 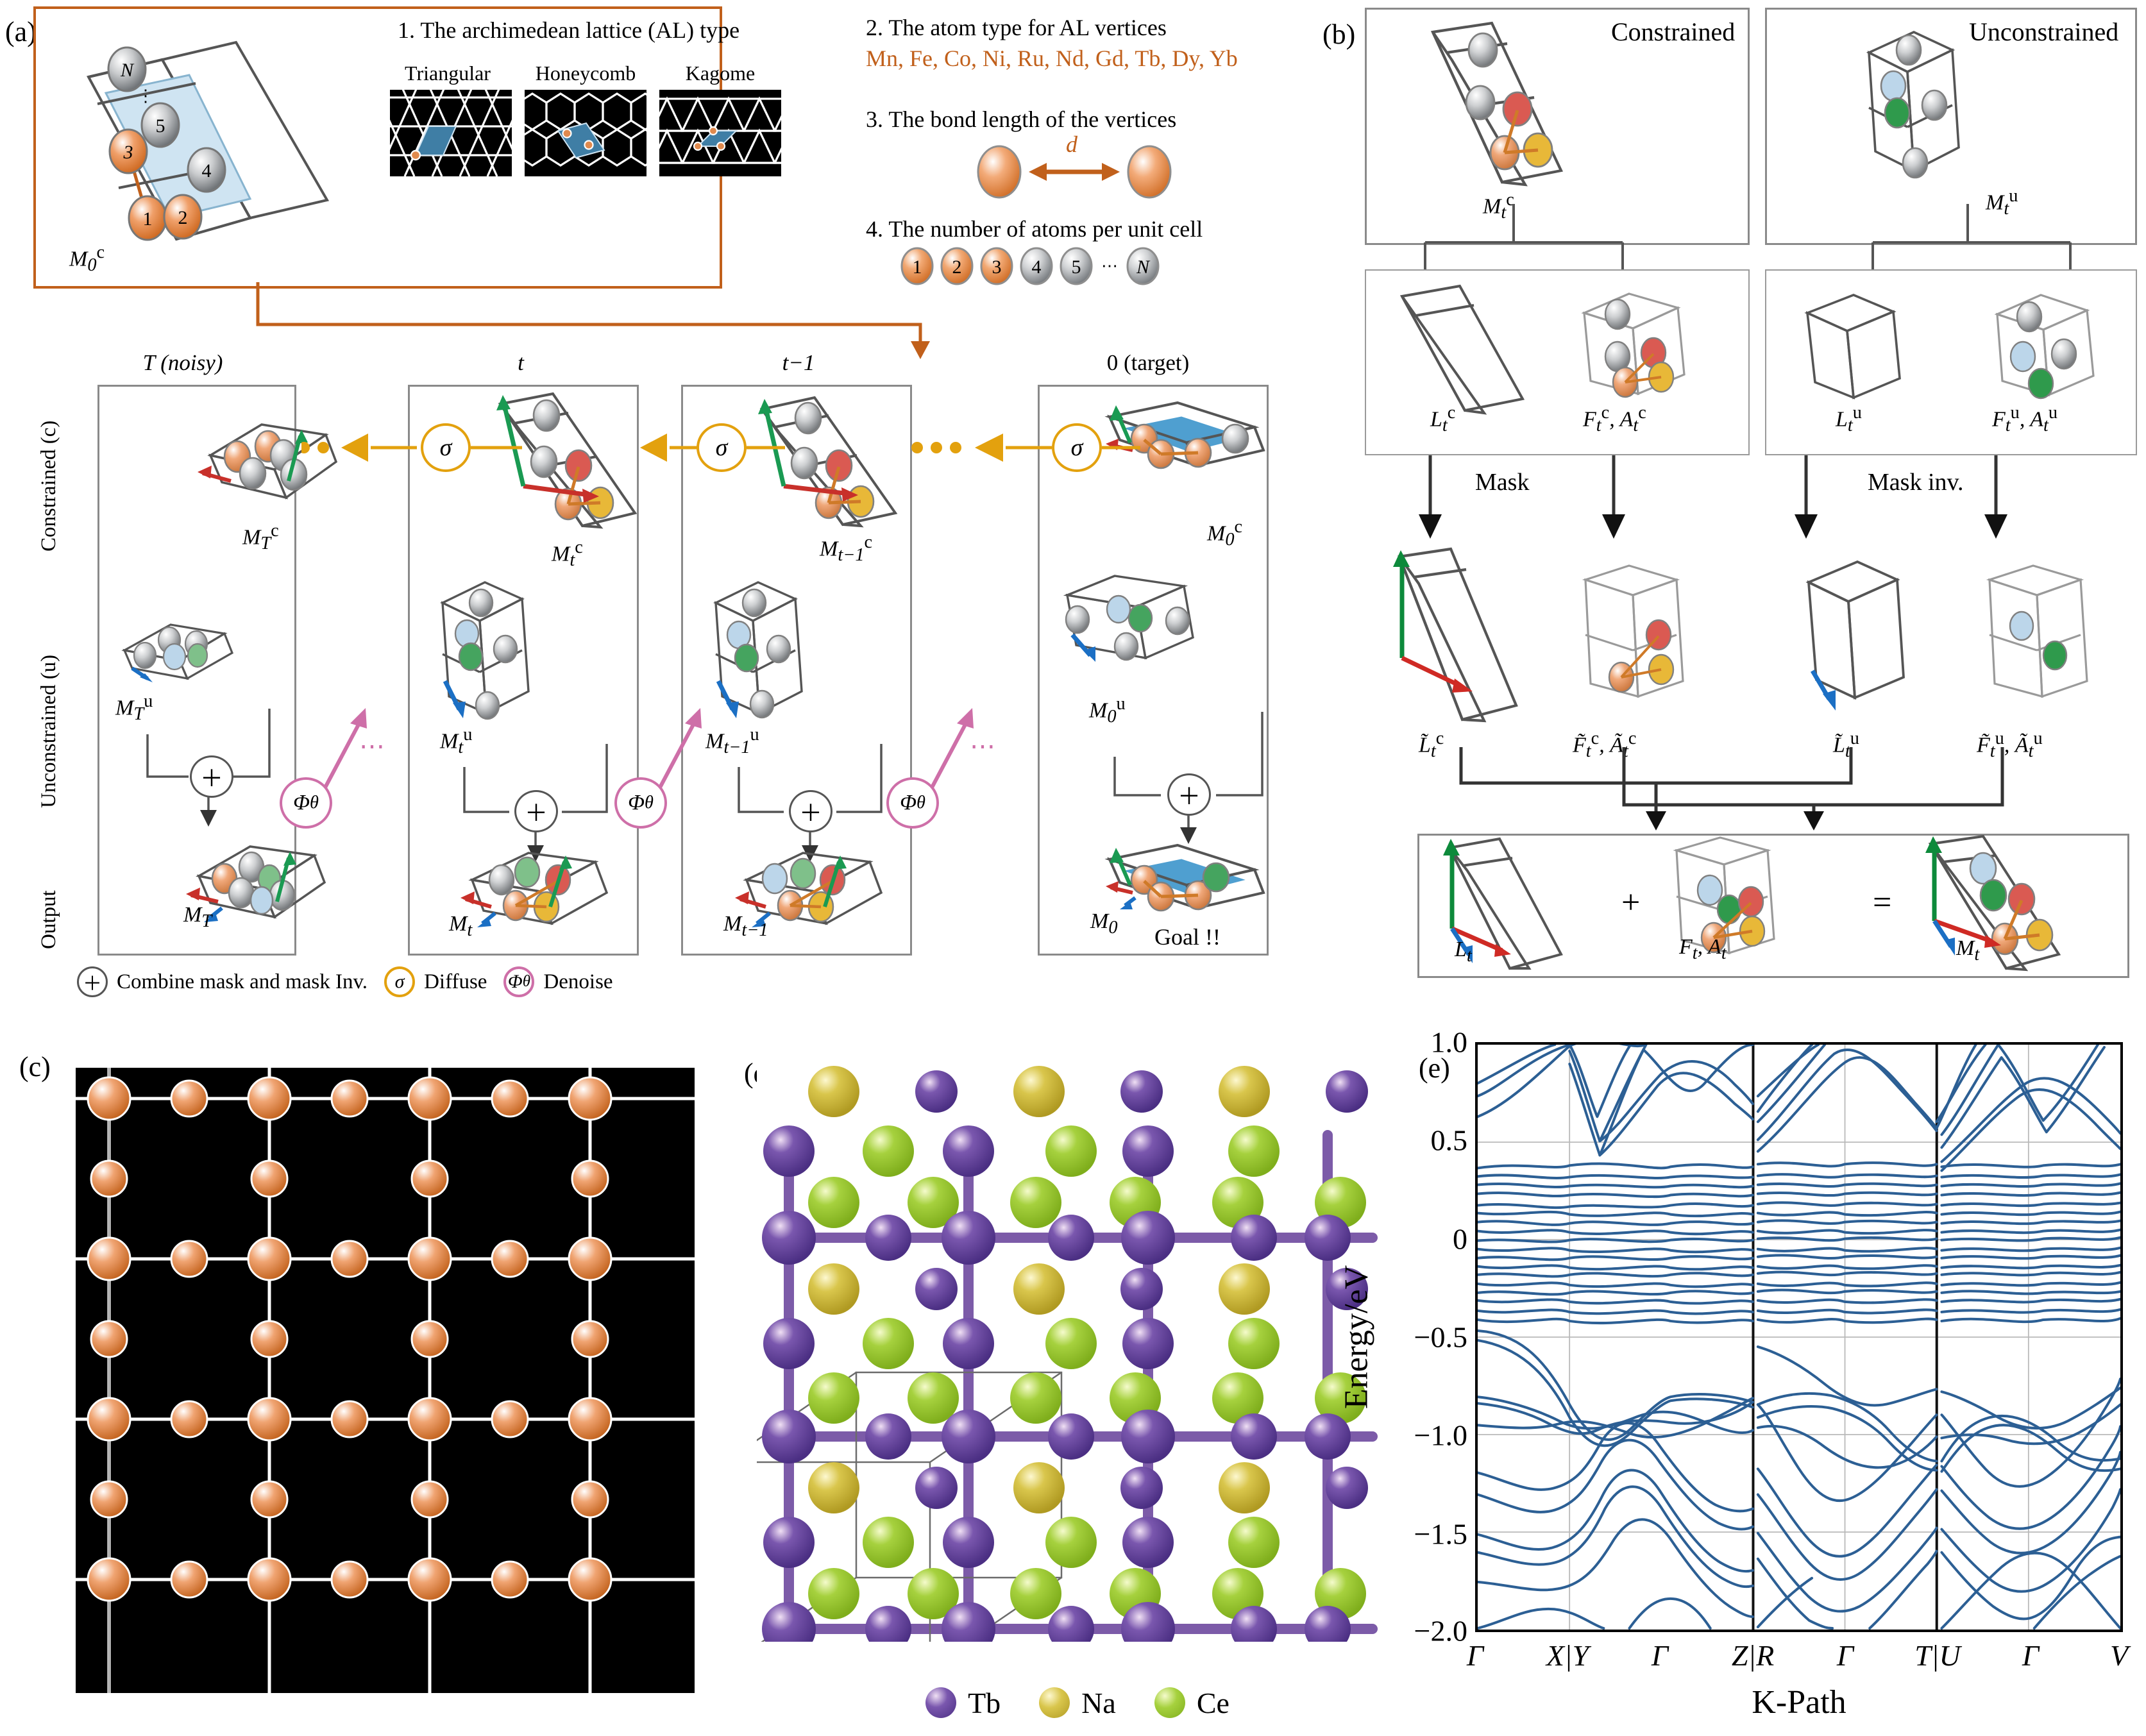 I want to click on label-Mt-out: Mt, so click(x=461, y=926).